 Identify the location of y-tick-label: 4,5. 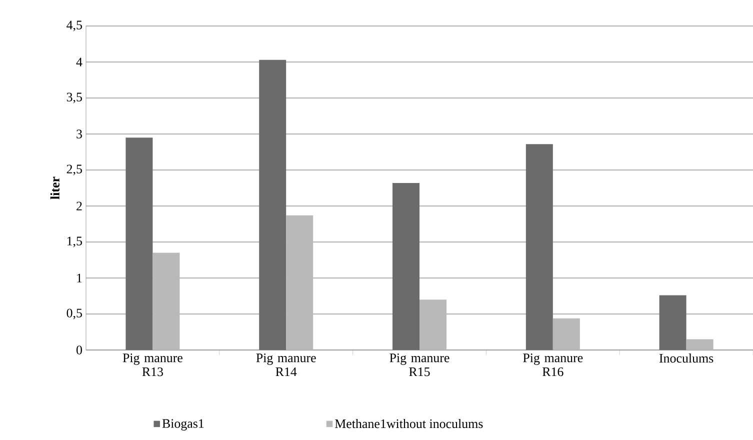
(74, 26).